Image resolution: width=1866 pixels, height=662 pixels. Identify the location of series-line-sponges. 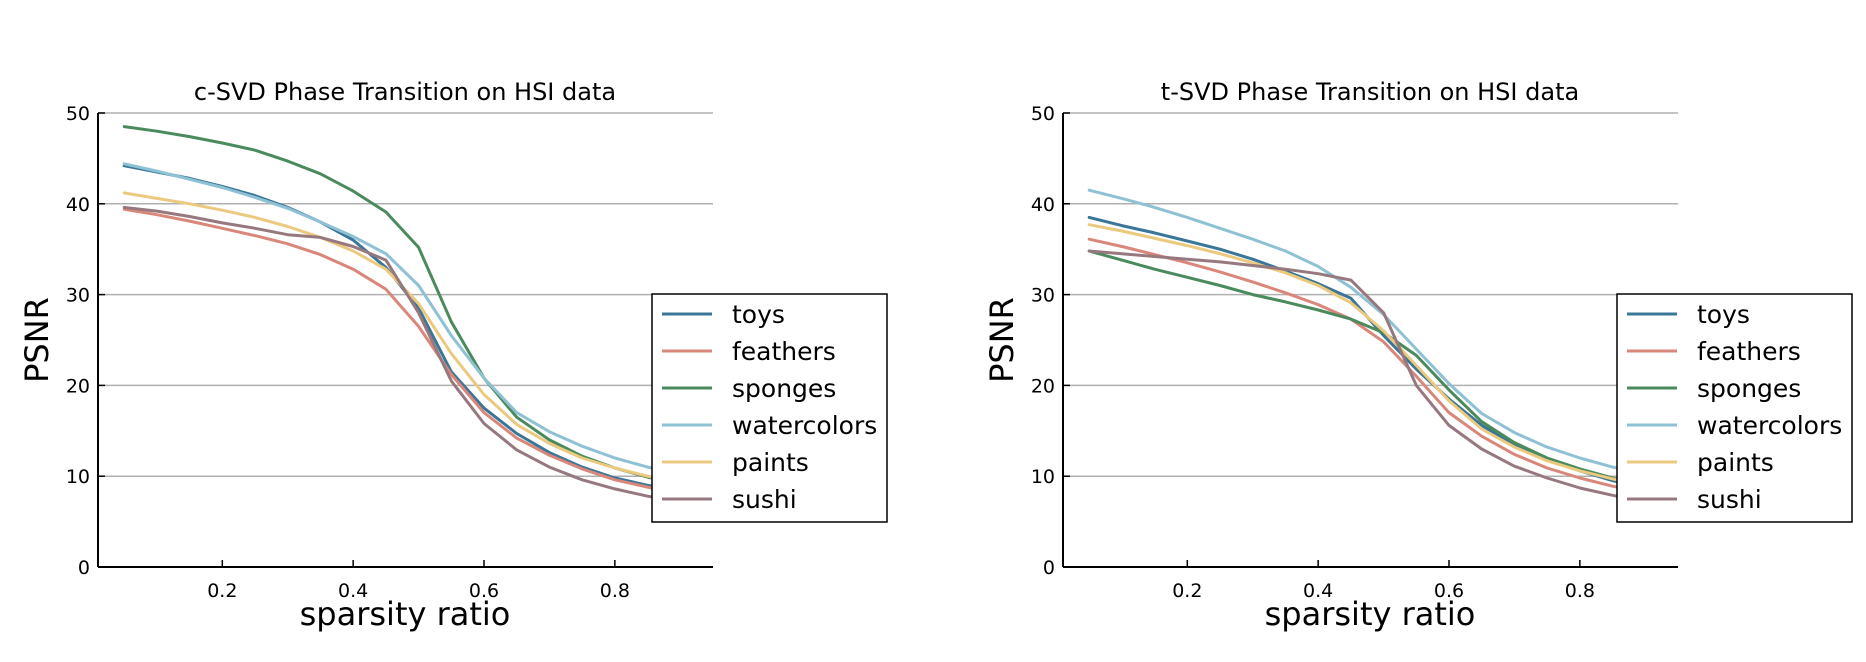
(1367, 368).